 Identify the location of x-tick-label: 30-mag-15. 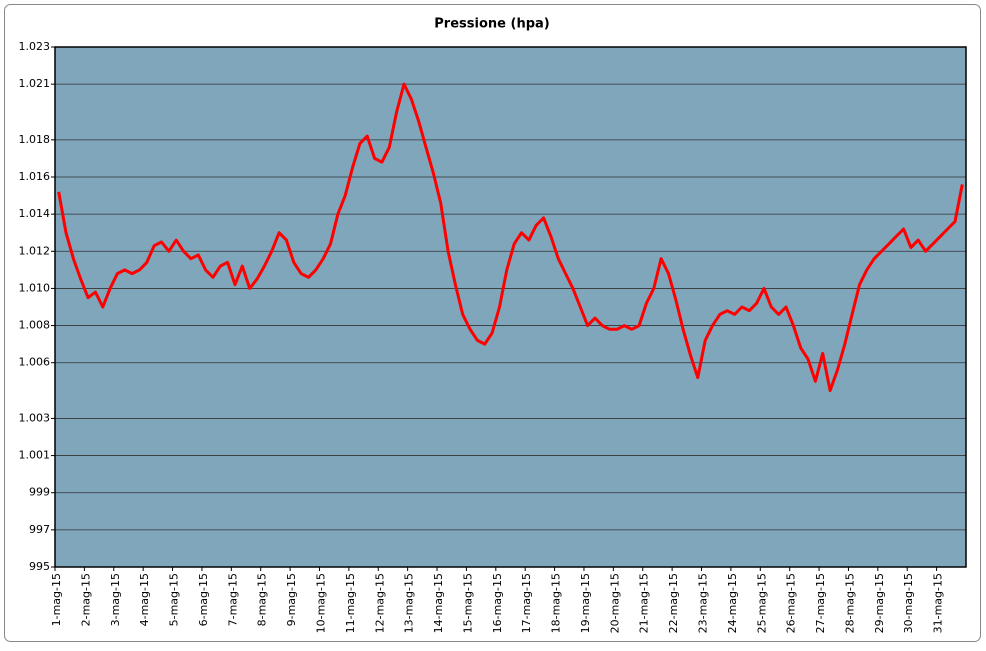
(908, 603).